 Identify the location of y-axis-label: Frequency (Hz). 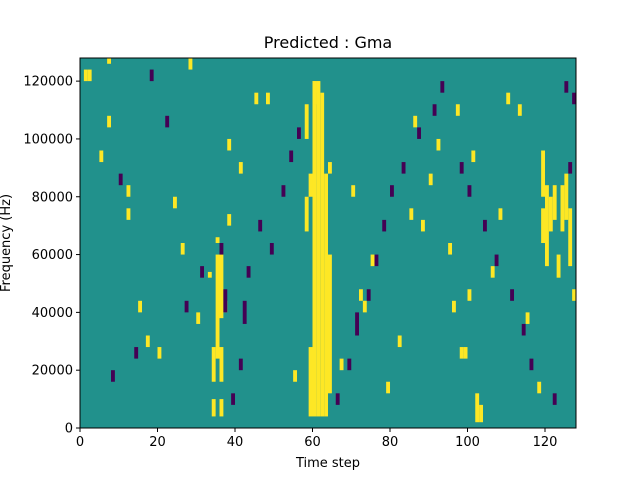
(7, 243).